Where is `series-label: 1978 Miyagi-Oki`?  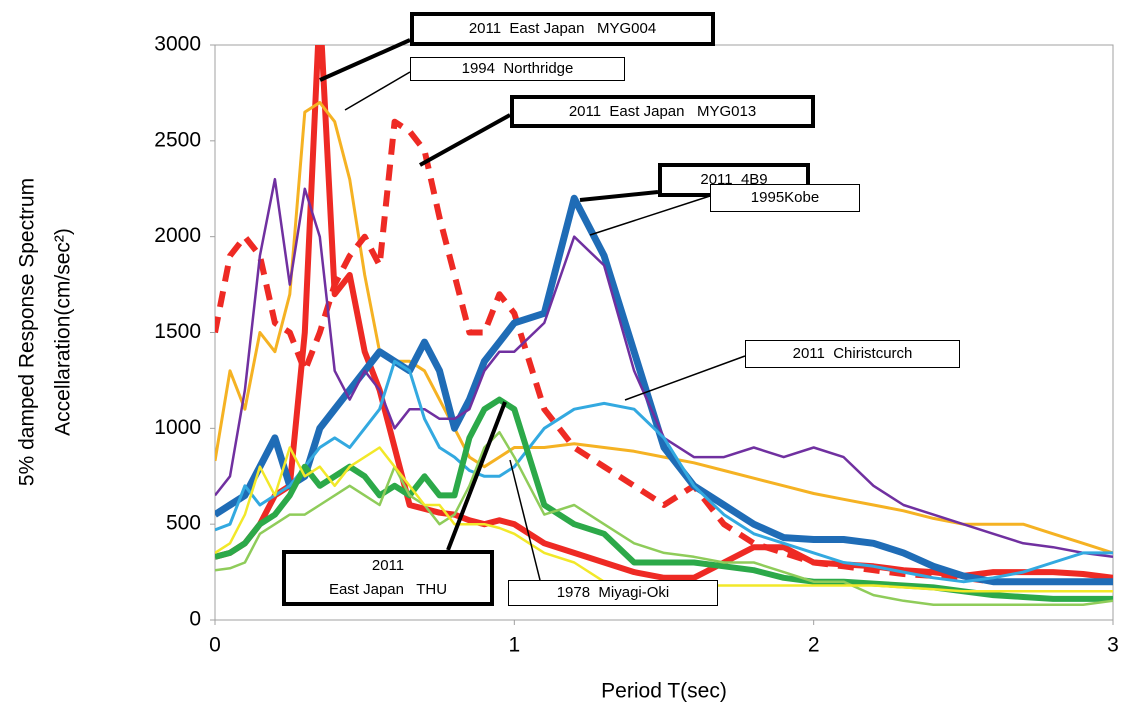 series-label: 1978 Miyagi-Oki is located at coordinates (613, 593).